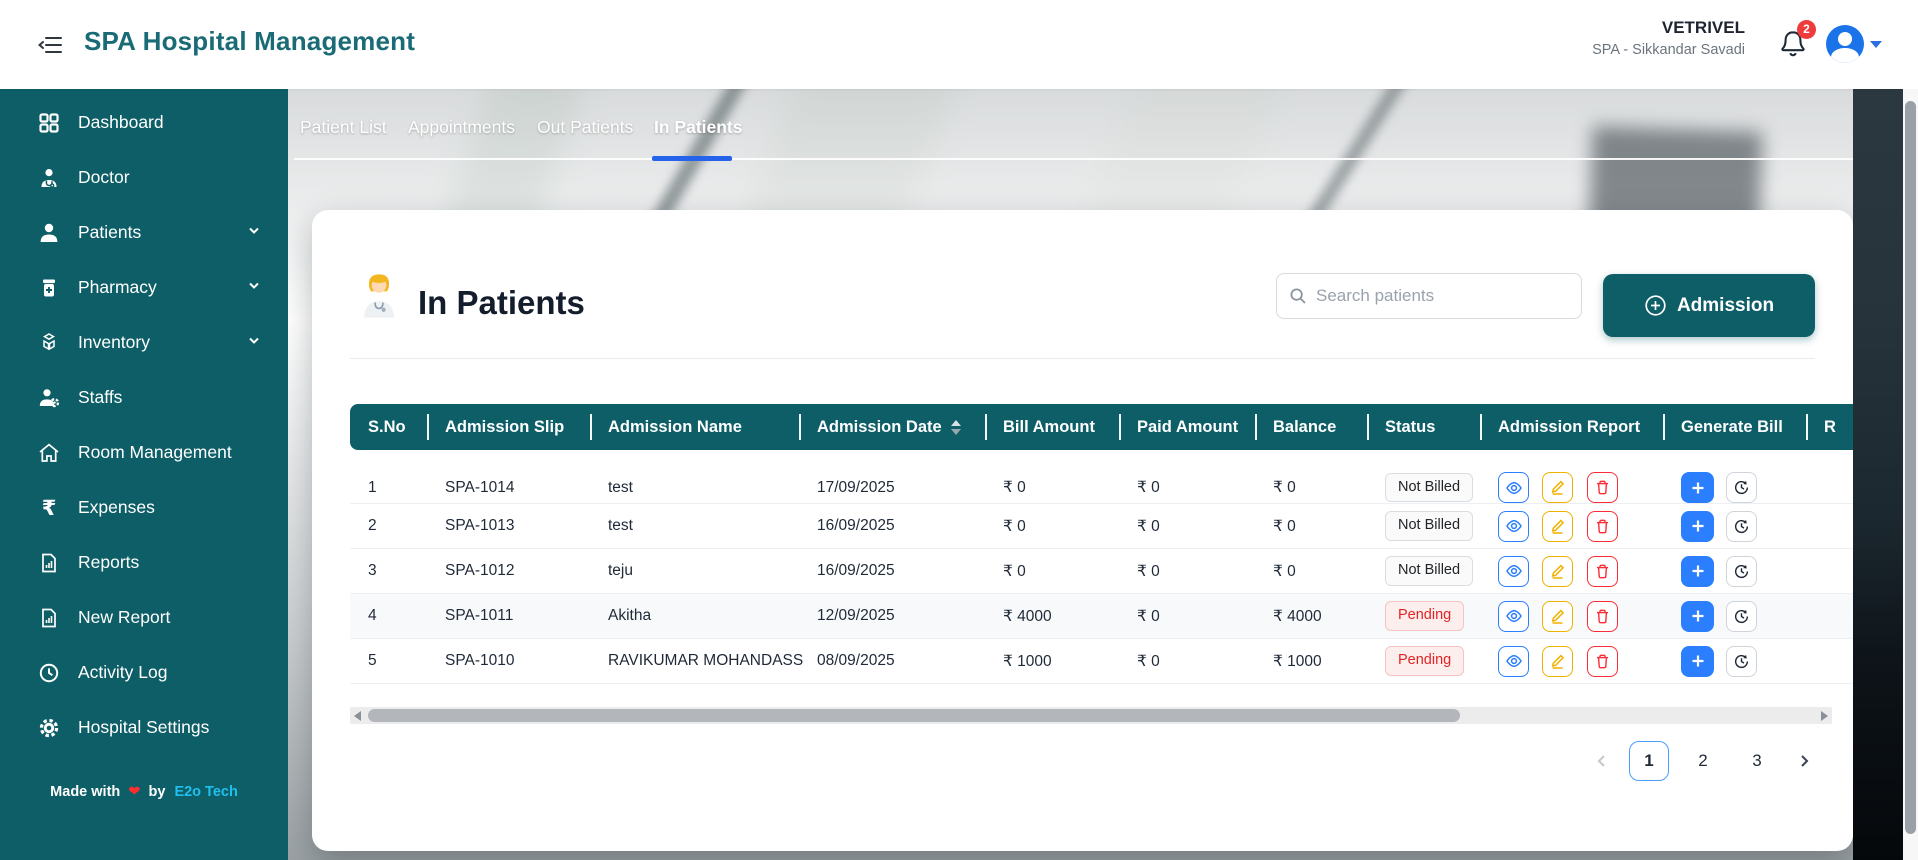 This screenshot has height=860, width=1918. What do you see at coordinates (206, 792) in the screenshot?
I see `footer-brand-link: E2o Tech` at bounding box center [206, 792].